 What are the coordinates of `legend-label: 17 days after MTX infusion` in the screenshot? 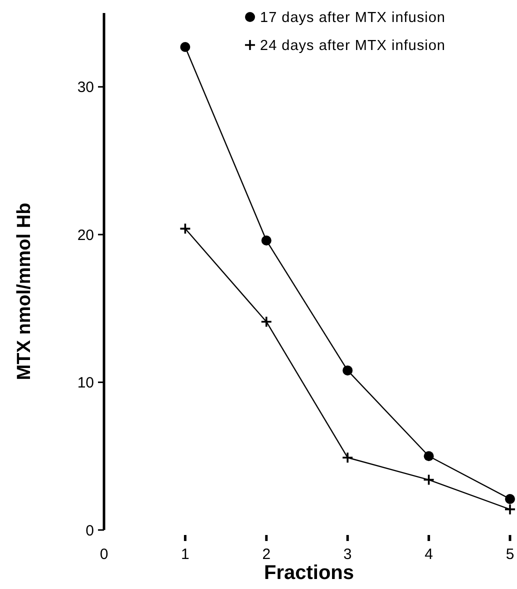 It's located at (353, 18).